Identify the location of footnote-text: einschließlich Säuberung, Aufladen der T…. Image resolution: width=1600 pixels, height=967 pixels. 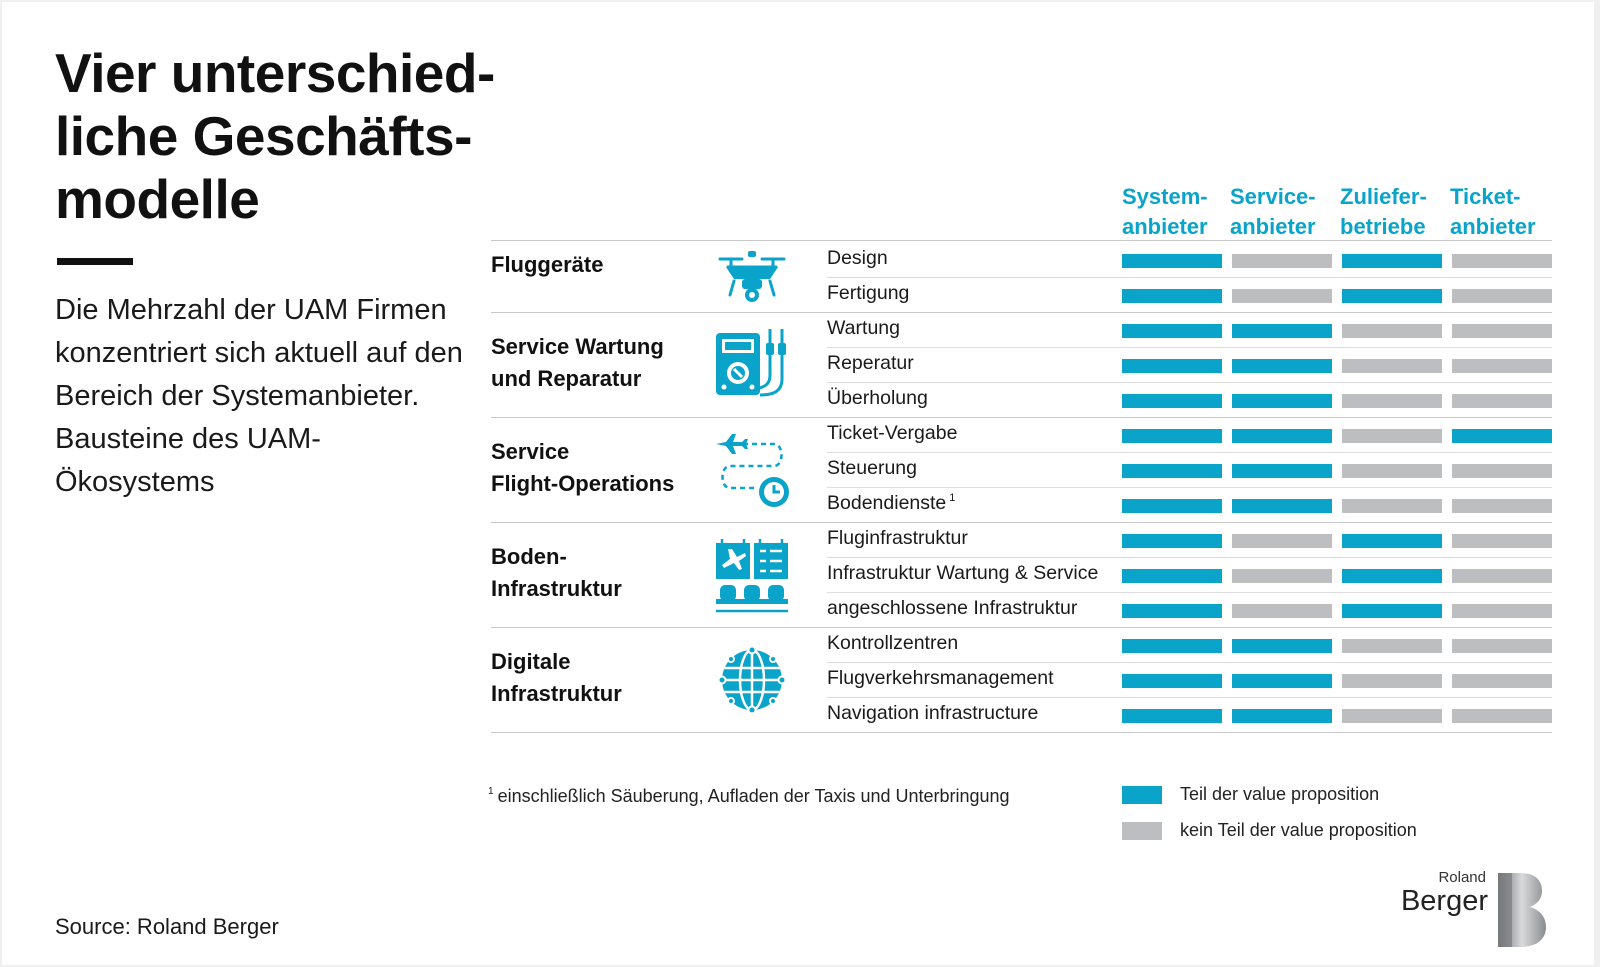
(753, 796).